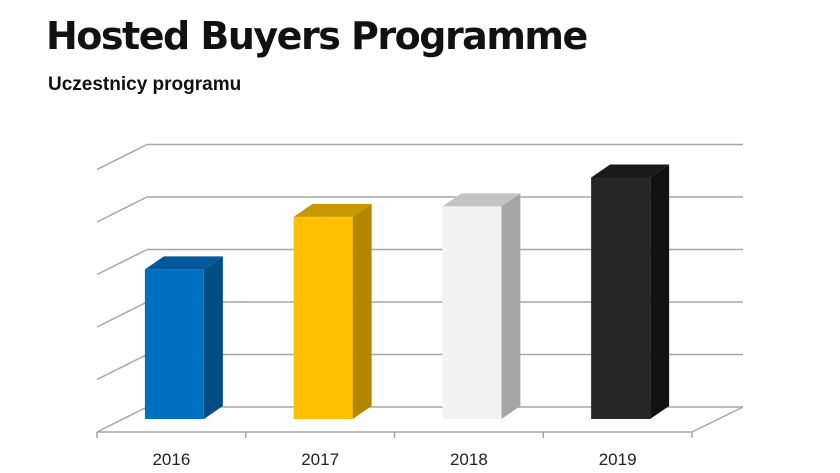  Describe the element at coordinates (320, 459) in the screenshot. I see `x-tick-label-2017: 2017` at that location.